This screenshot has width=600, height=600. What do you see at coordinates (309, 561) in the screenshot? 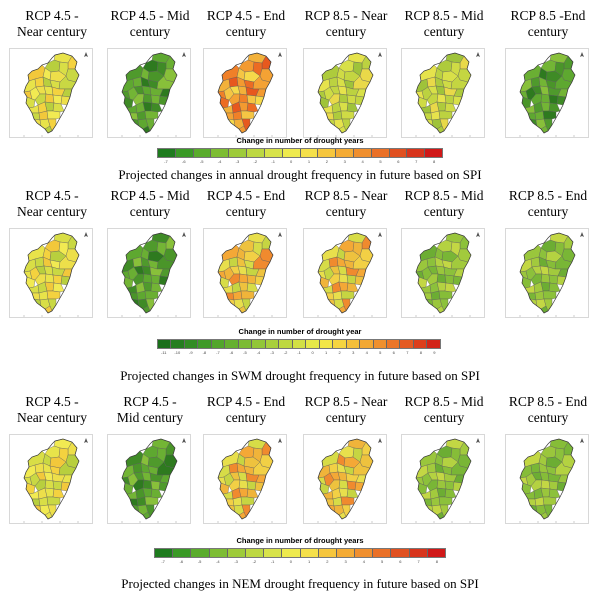
I see `legend-tick: 1` at bounding box center [309, 561].